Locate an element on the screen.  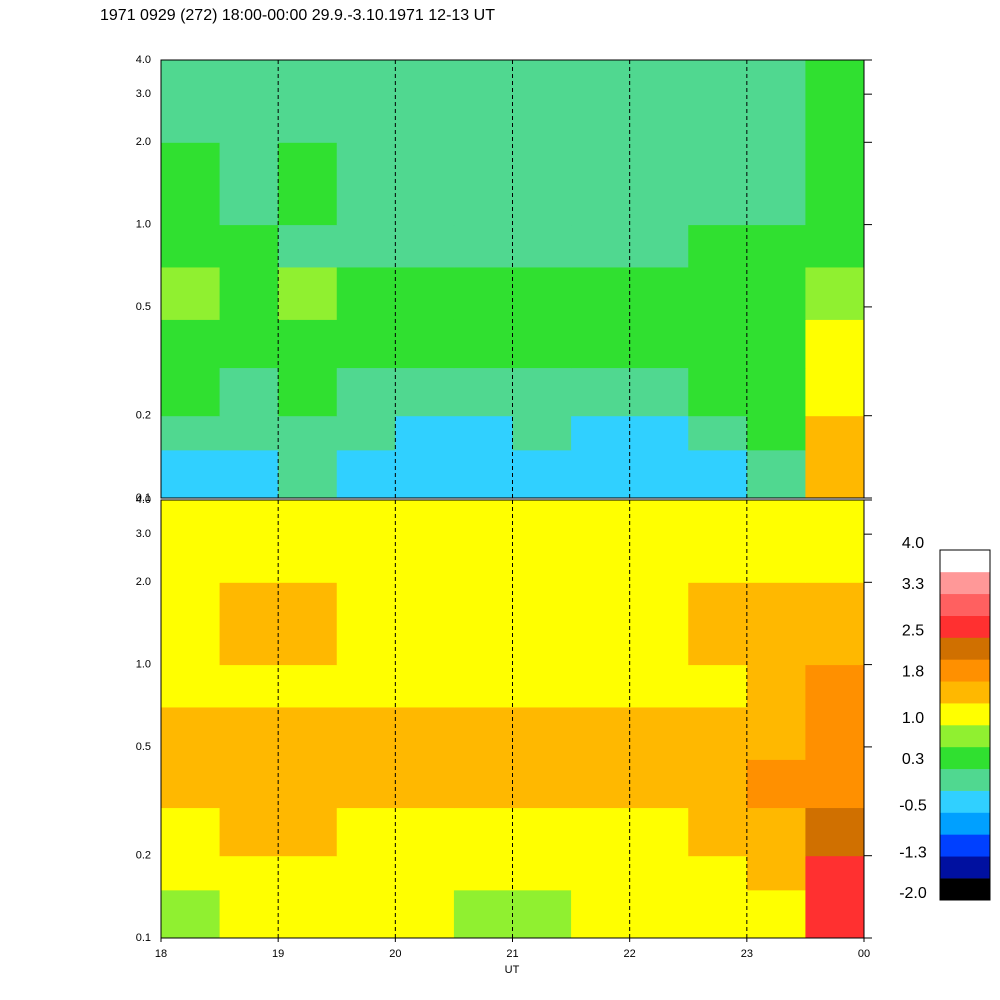
colorbar-tick-label: 4.0 is located at coordinates (913, 543).